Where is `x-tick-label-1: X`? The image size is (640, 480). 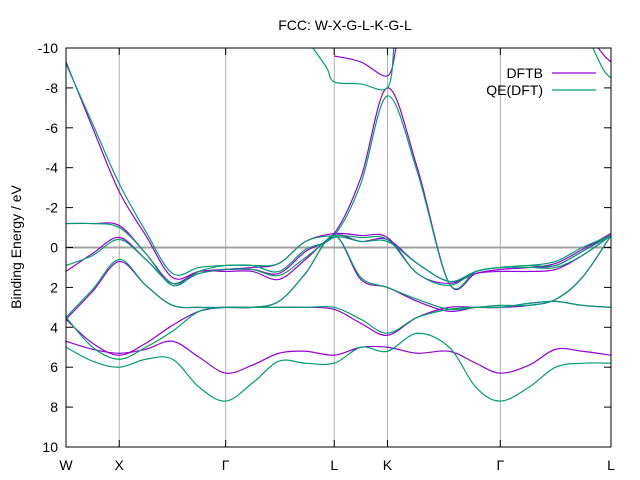
x-tick-label-1: X is located at coordinates (120, 465).